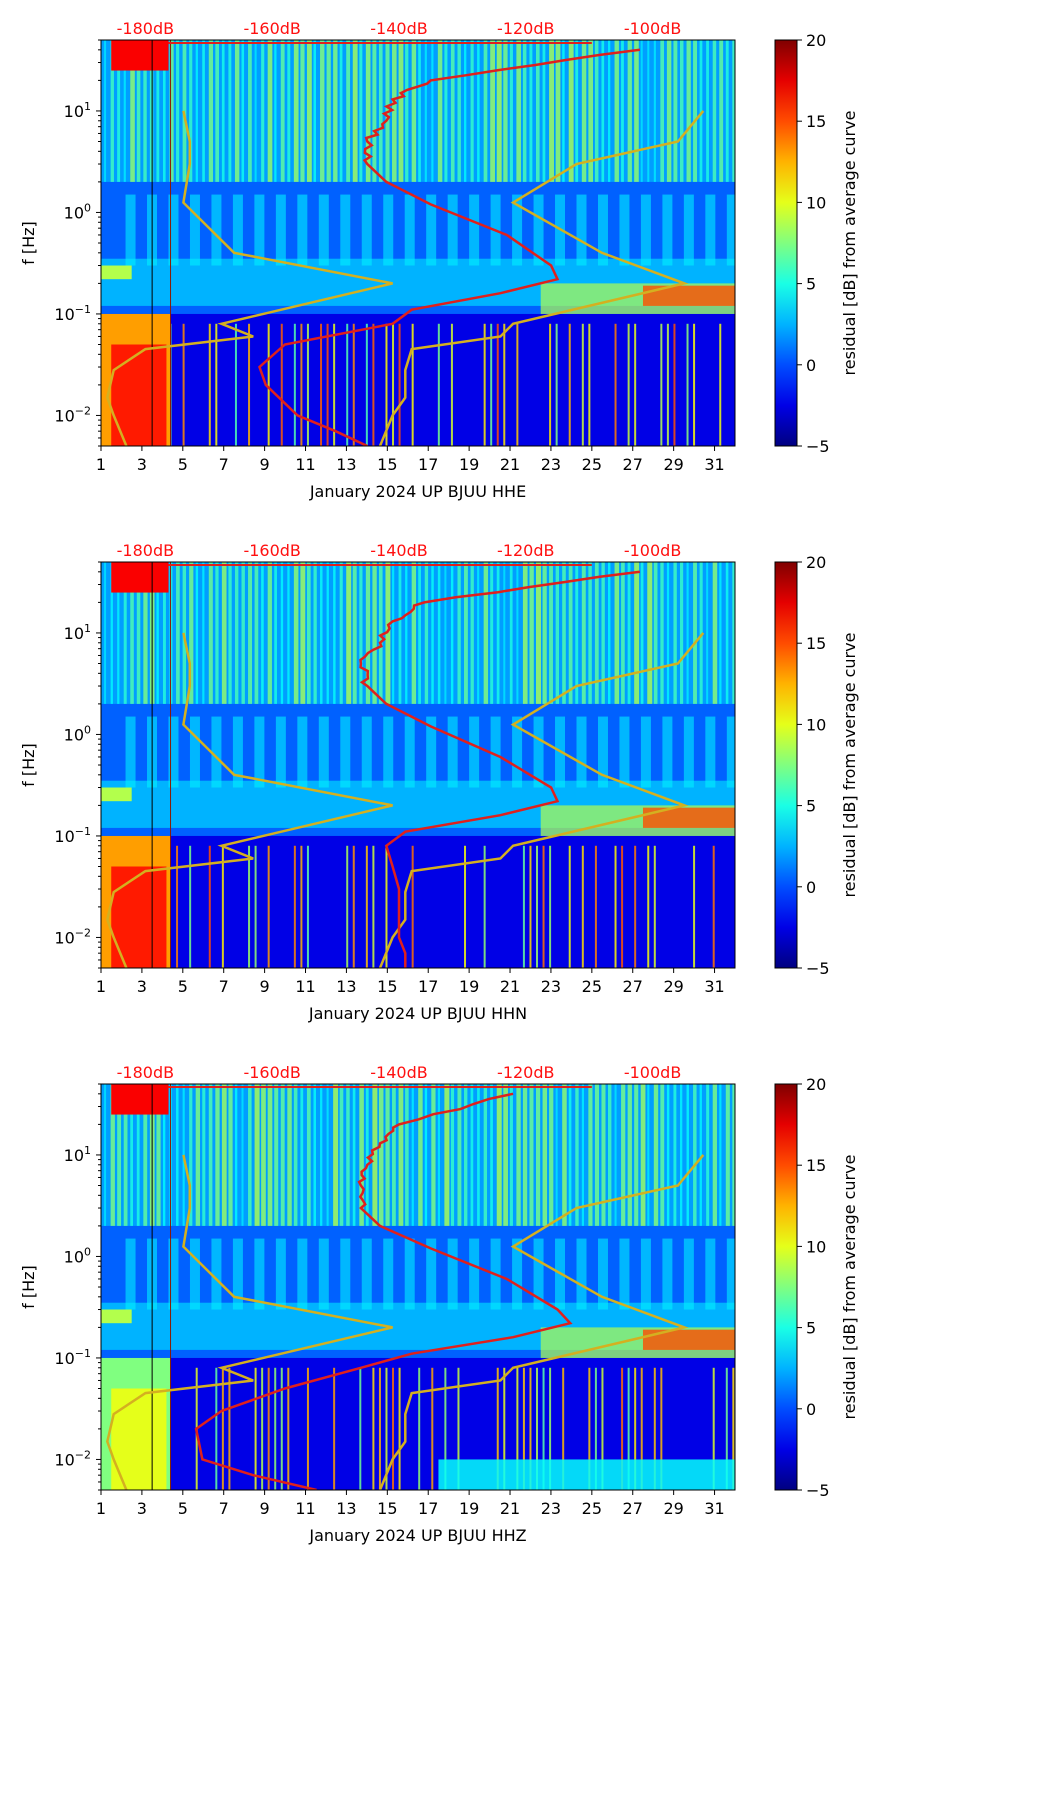 This screenshot has width=1052, height=1806. I want to click on y-tick-label: 10⁻¹, so click(72, 1357).